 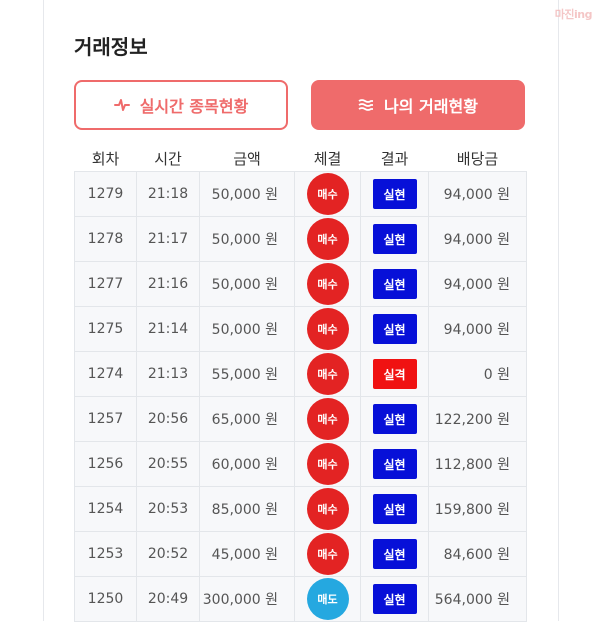 What do you see at coordinates (168, 509) in the screenshot?
I see `time-cell: 20:53` at bounding box center [168, 509].